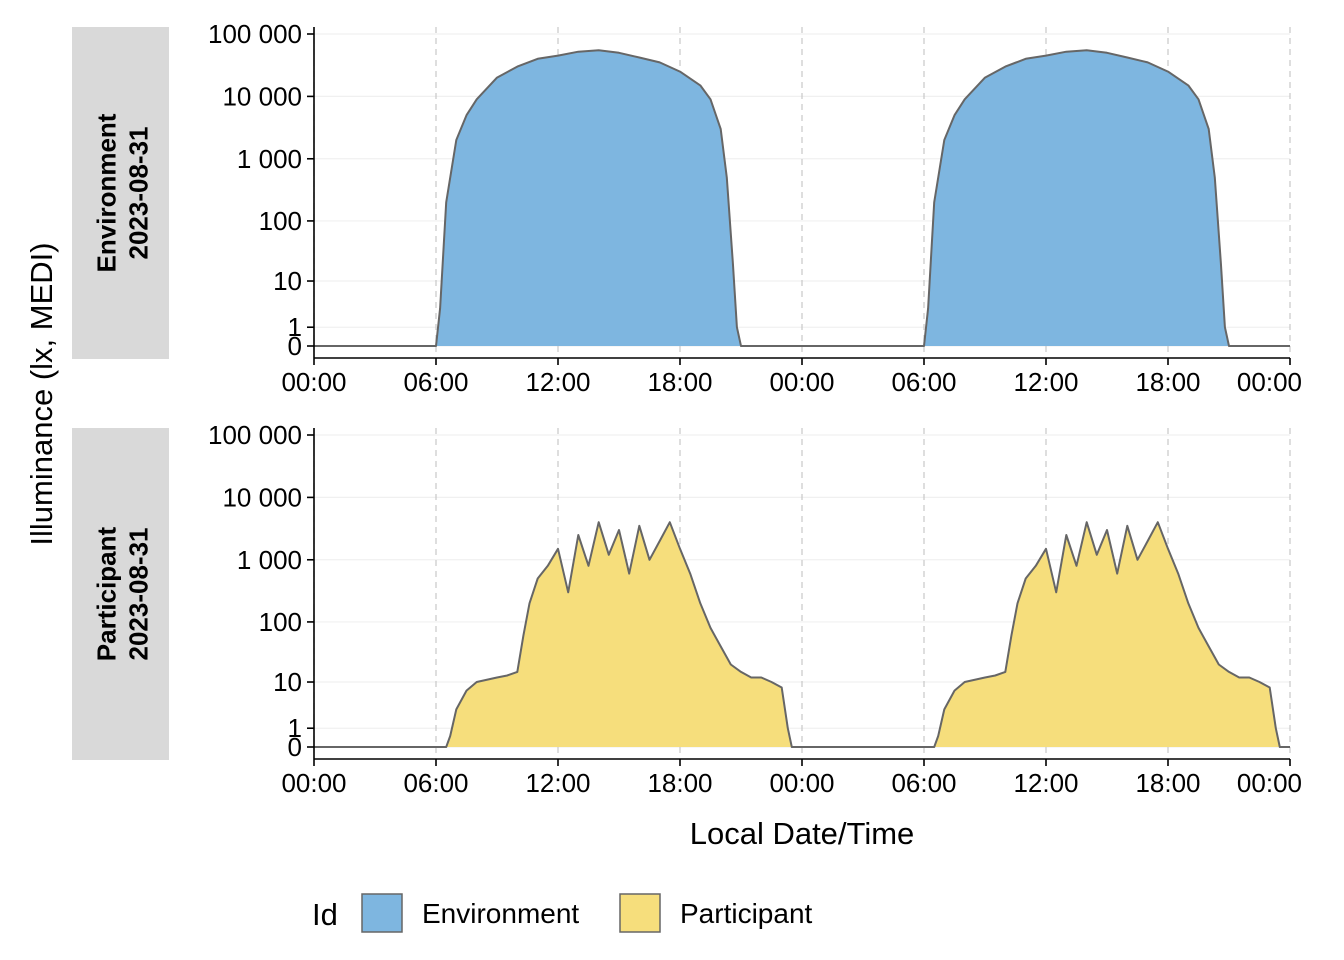  I want to click on strip-label-id: Environment, so click(107, 192).